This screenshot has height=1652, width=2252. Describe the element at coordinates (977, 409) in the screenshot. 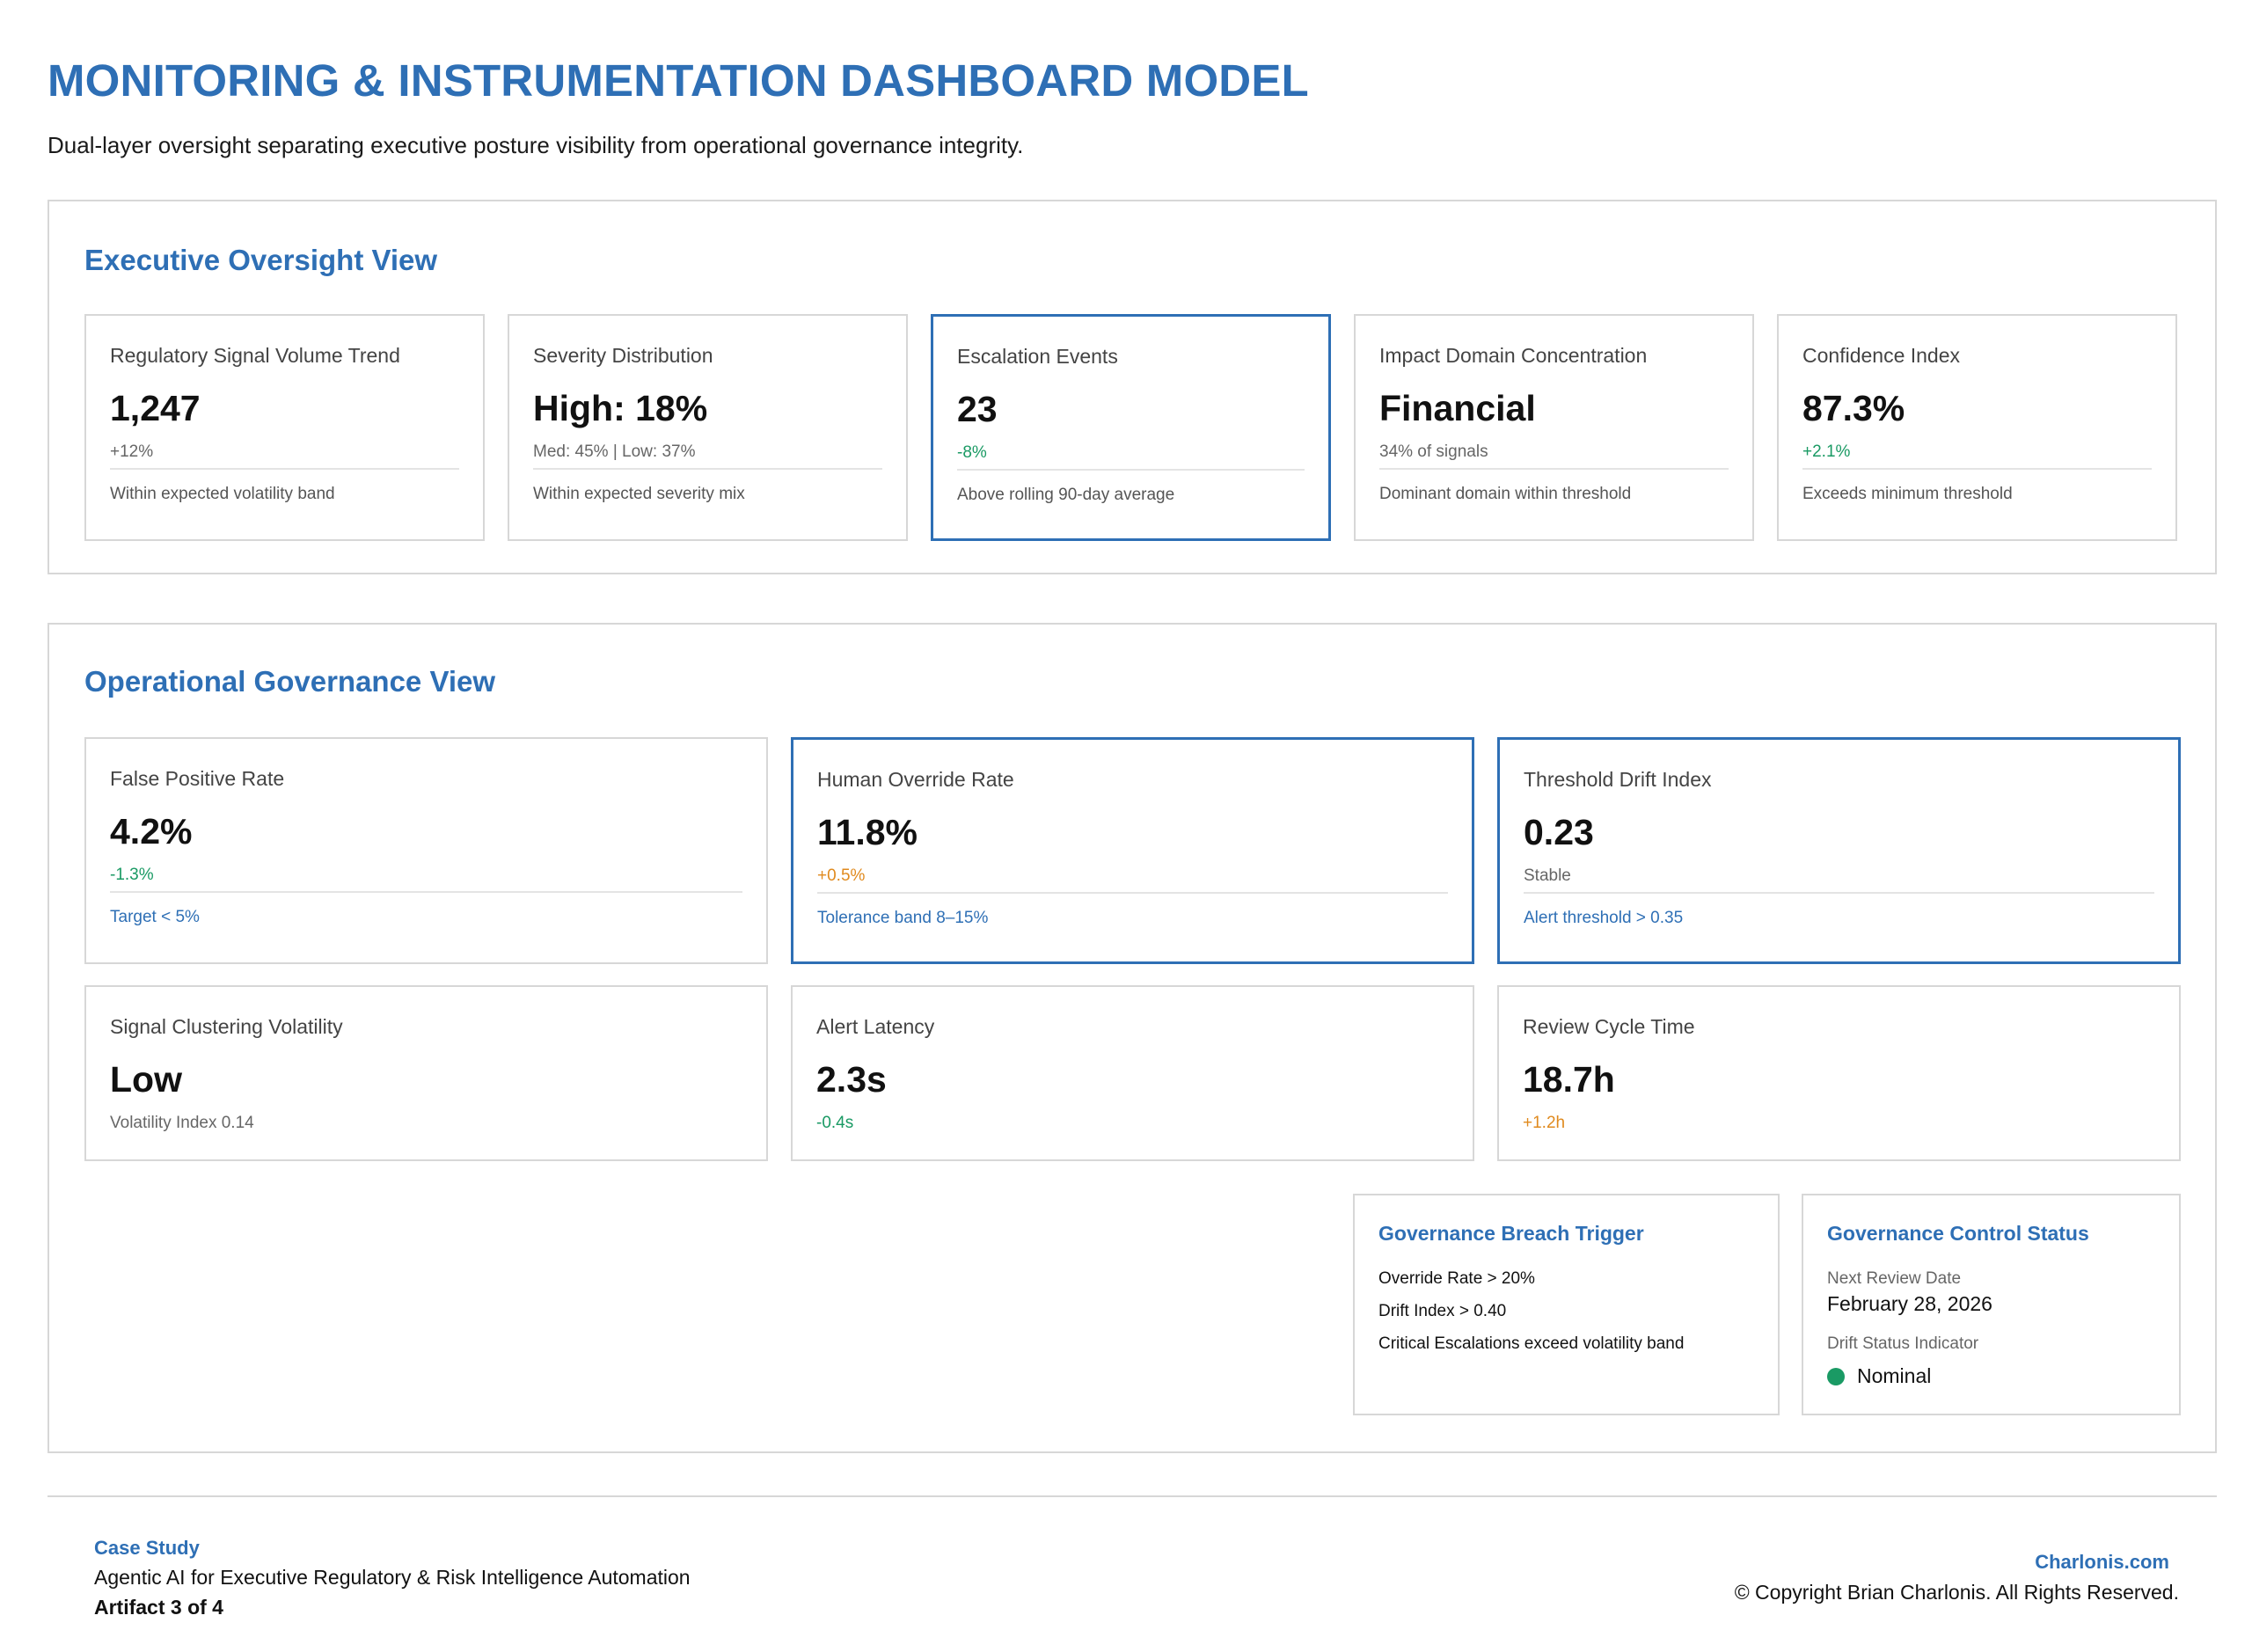

I see `metric-value: 23` at that location.